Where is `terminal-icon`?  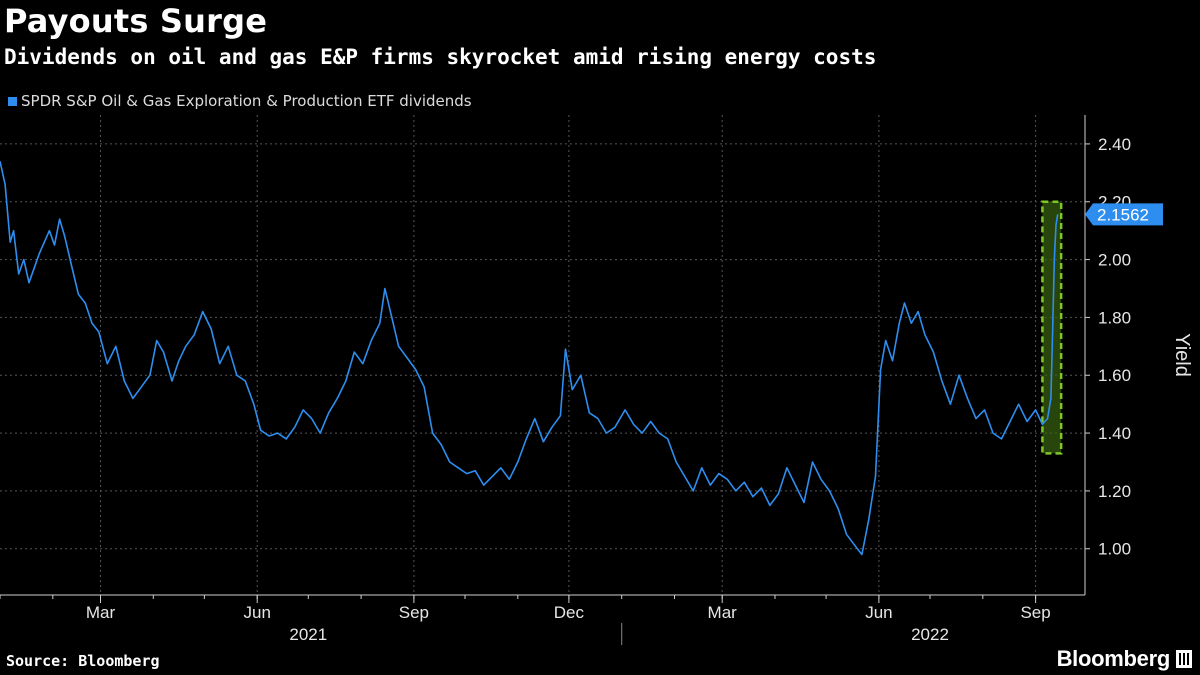
terminal-icon is located at coordinates (1184, 659).